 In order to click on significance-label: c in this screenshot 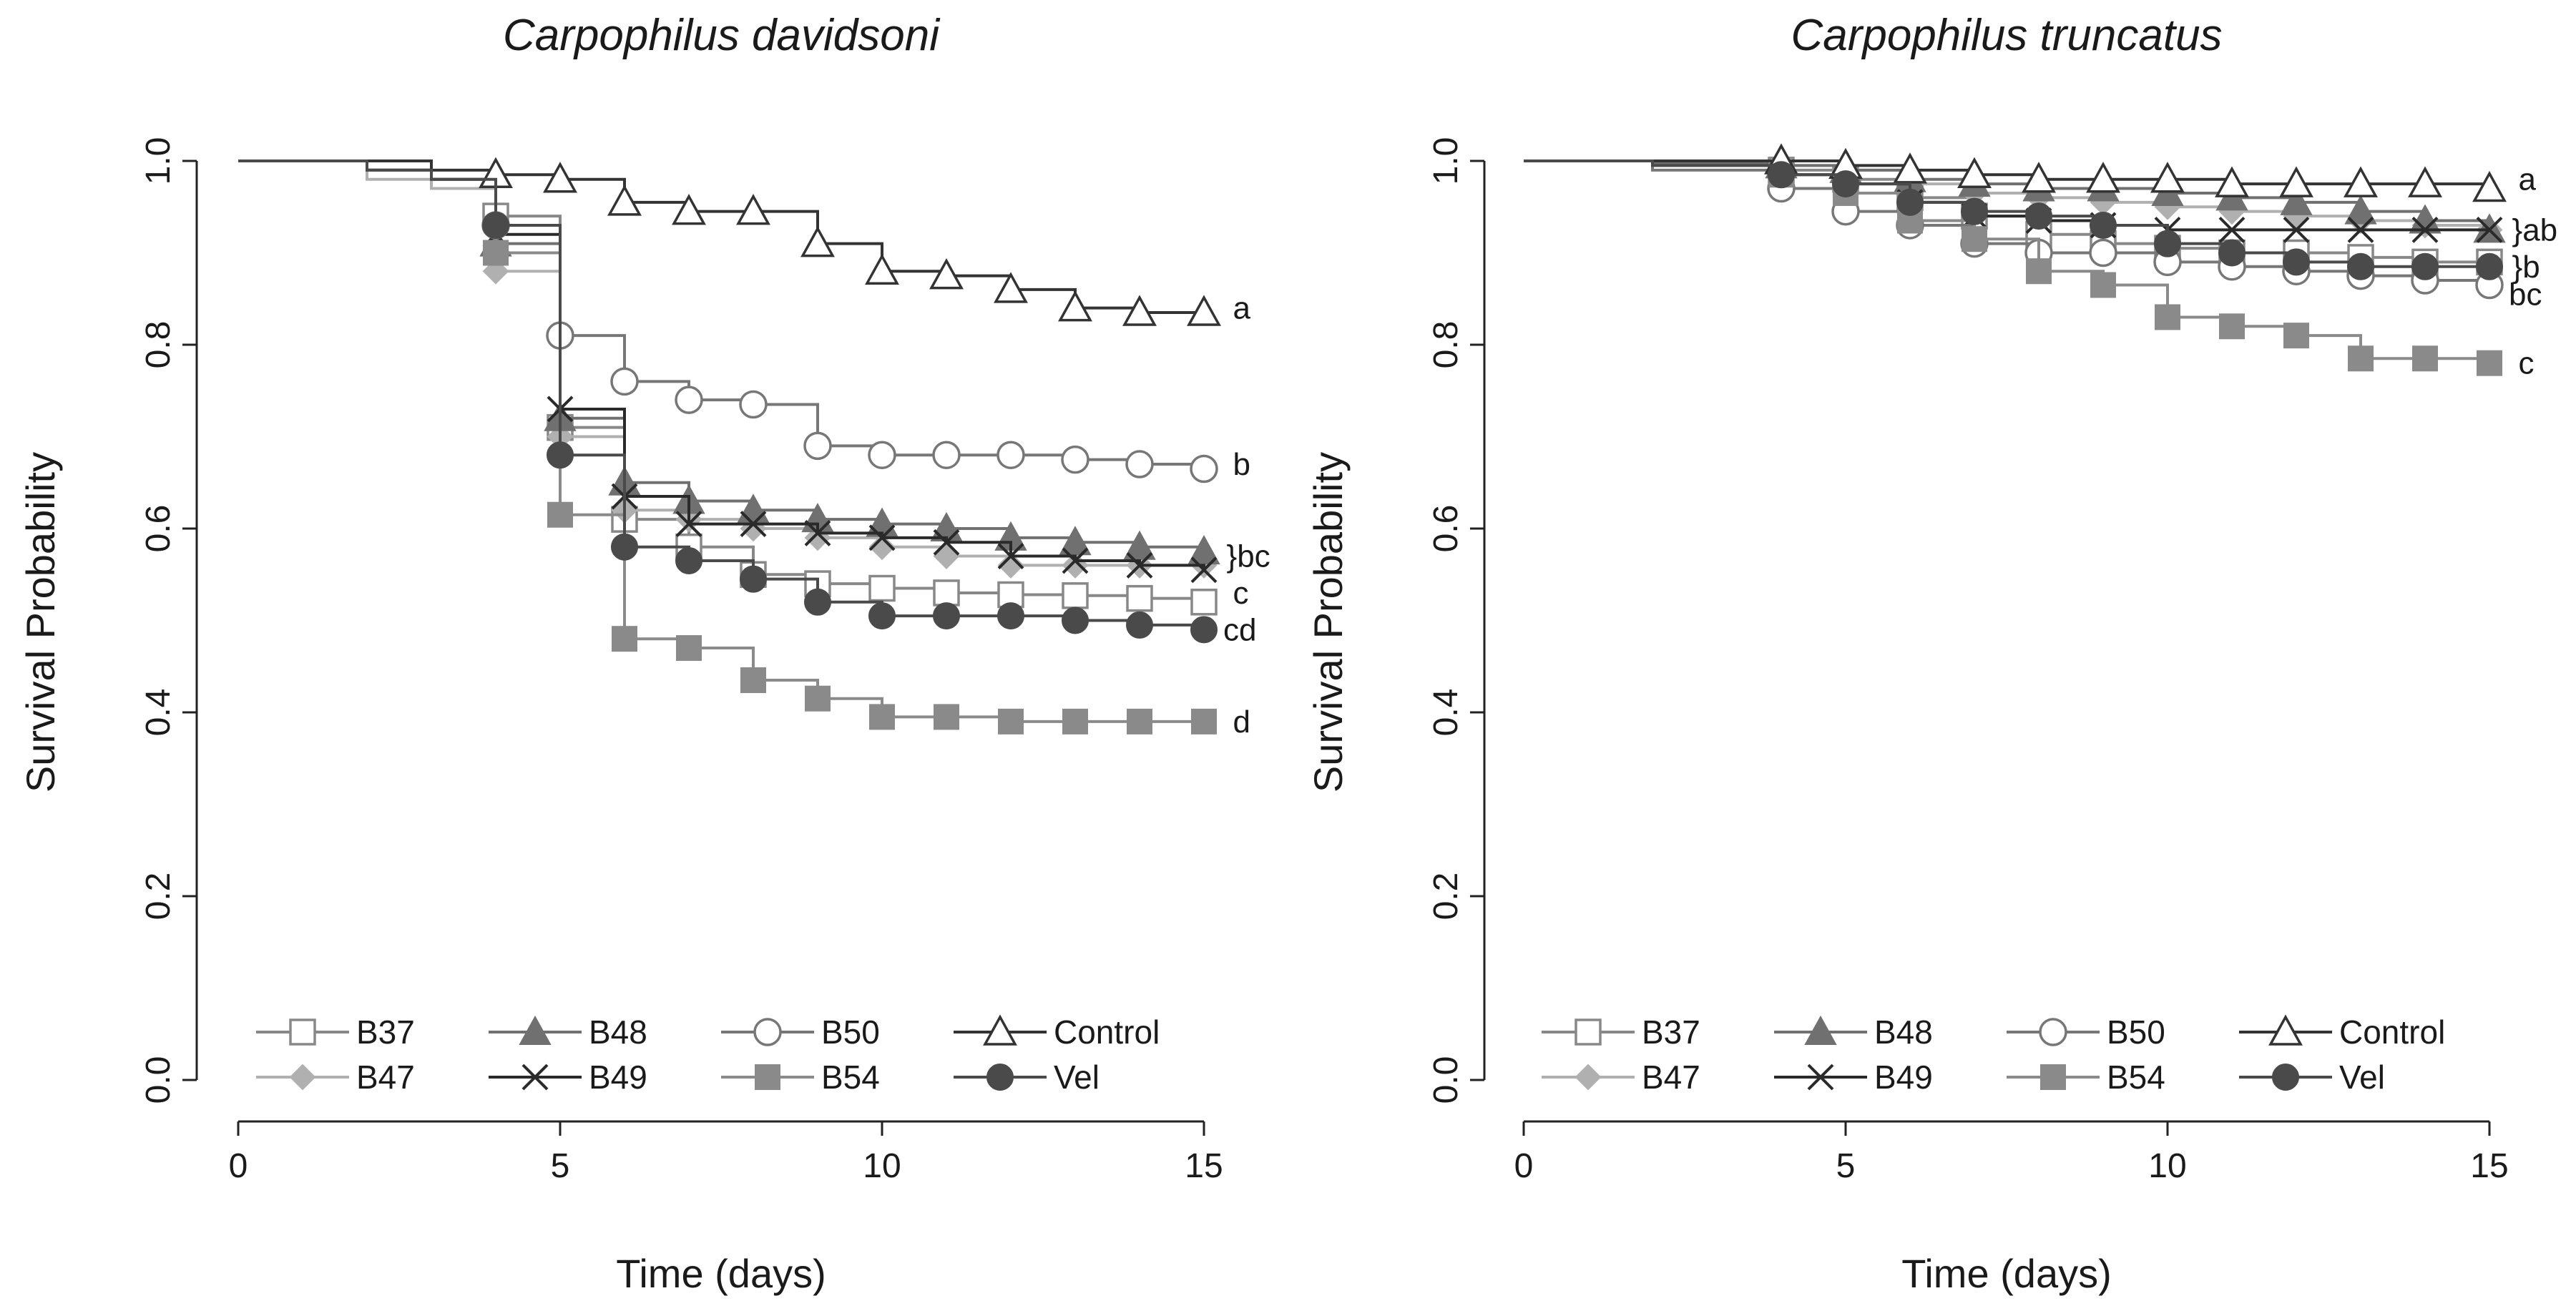, I will do `click(1241, 593)`.